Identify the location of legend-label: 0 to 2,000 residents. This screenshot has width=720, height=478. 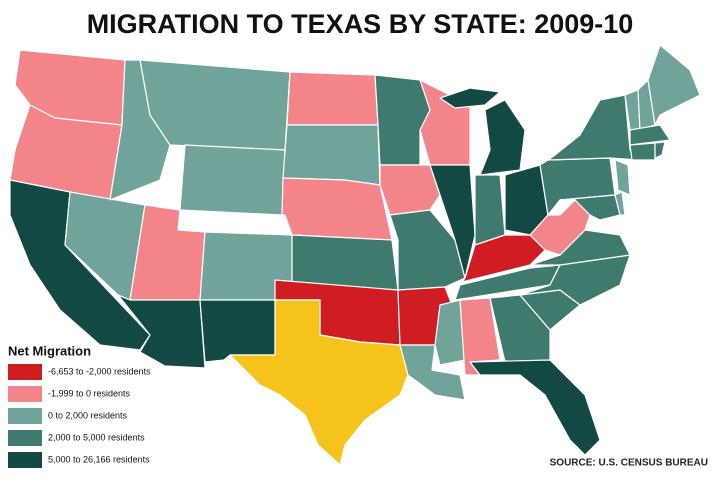
(88, 415).